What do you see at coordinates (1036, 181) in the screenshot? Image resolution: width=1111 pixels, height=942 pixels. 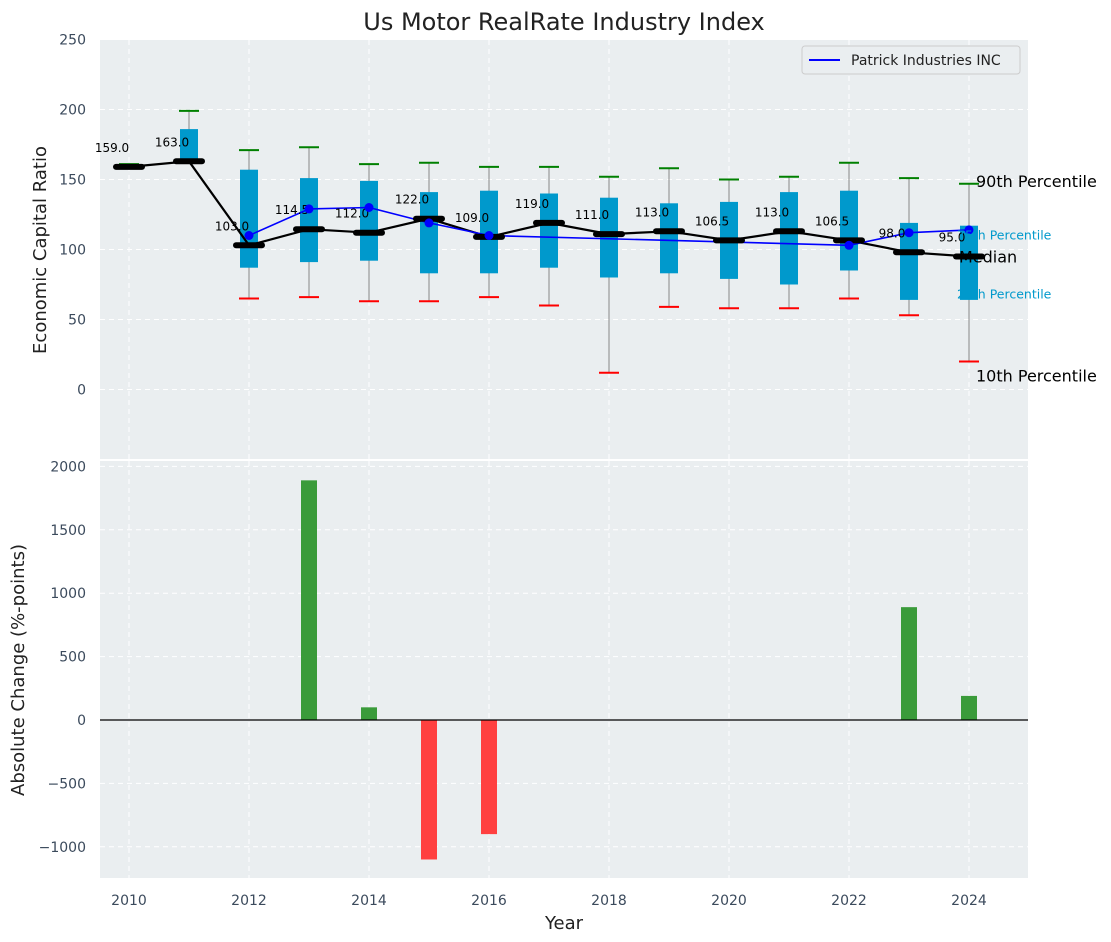 I see `p90-annotation: 90th Percentile` at bounding box center [1036, 181].